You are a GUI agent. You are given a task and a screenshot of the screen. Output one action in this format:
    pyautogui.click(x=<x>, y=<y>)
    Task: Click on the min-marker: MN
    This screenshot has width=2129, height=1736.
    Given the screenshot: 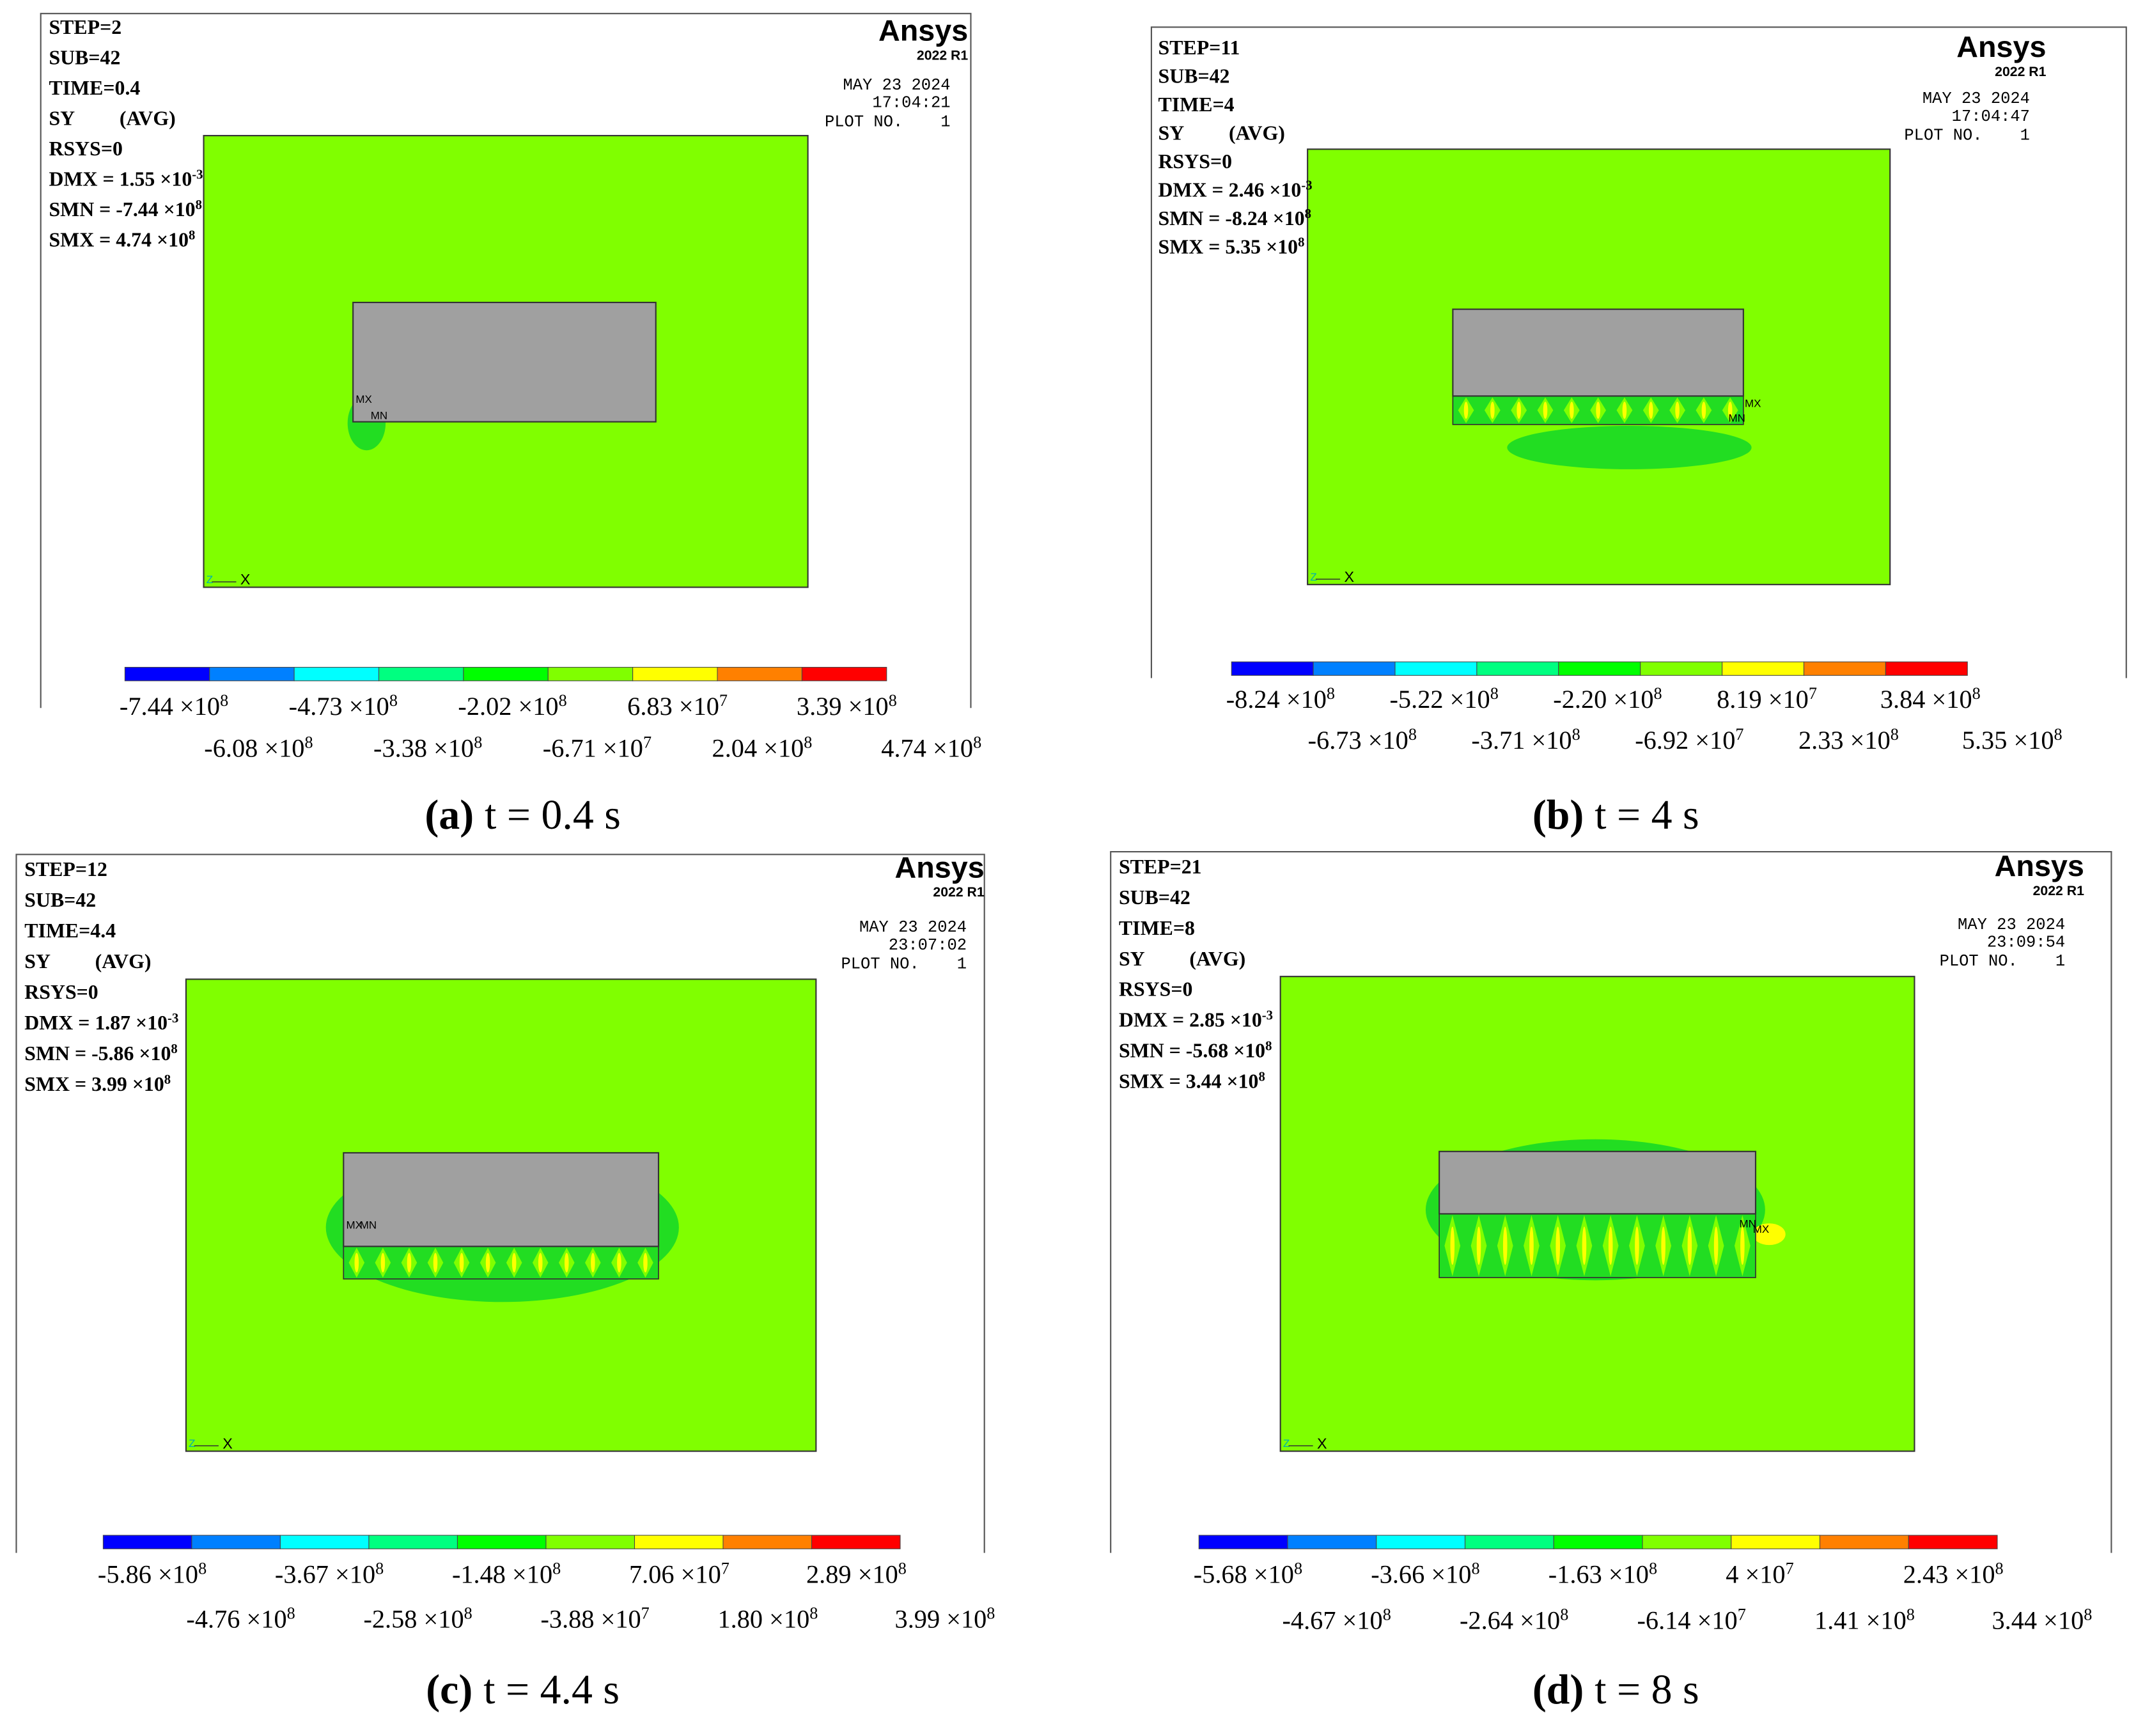 What is the action you would take?
    pyautogui.click(x=1747, y=1224)
    